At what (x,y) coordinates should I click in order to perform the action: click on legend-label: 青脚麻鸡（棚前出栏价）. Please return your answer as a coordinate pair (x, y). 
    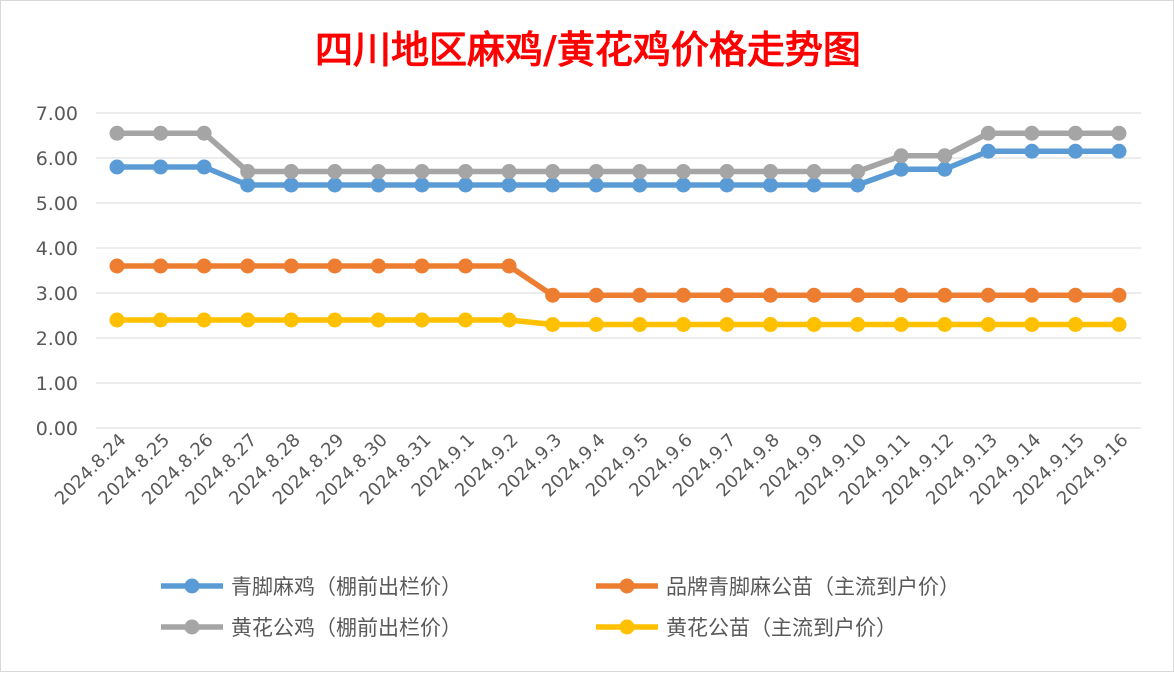
    Looking at the image, I should click on (346, 587).